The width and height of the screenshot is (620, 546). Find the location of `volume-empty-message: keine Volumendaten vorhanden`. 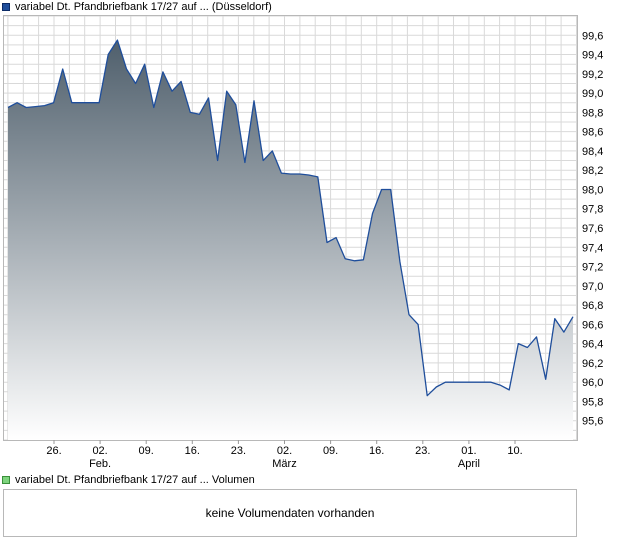

volume-empty-message: keine Volumendaten vorhanden is located at coordinates (290, 513).